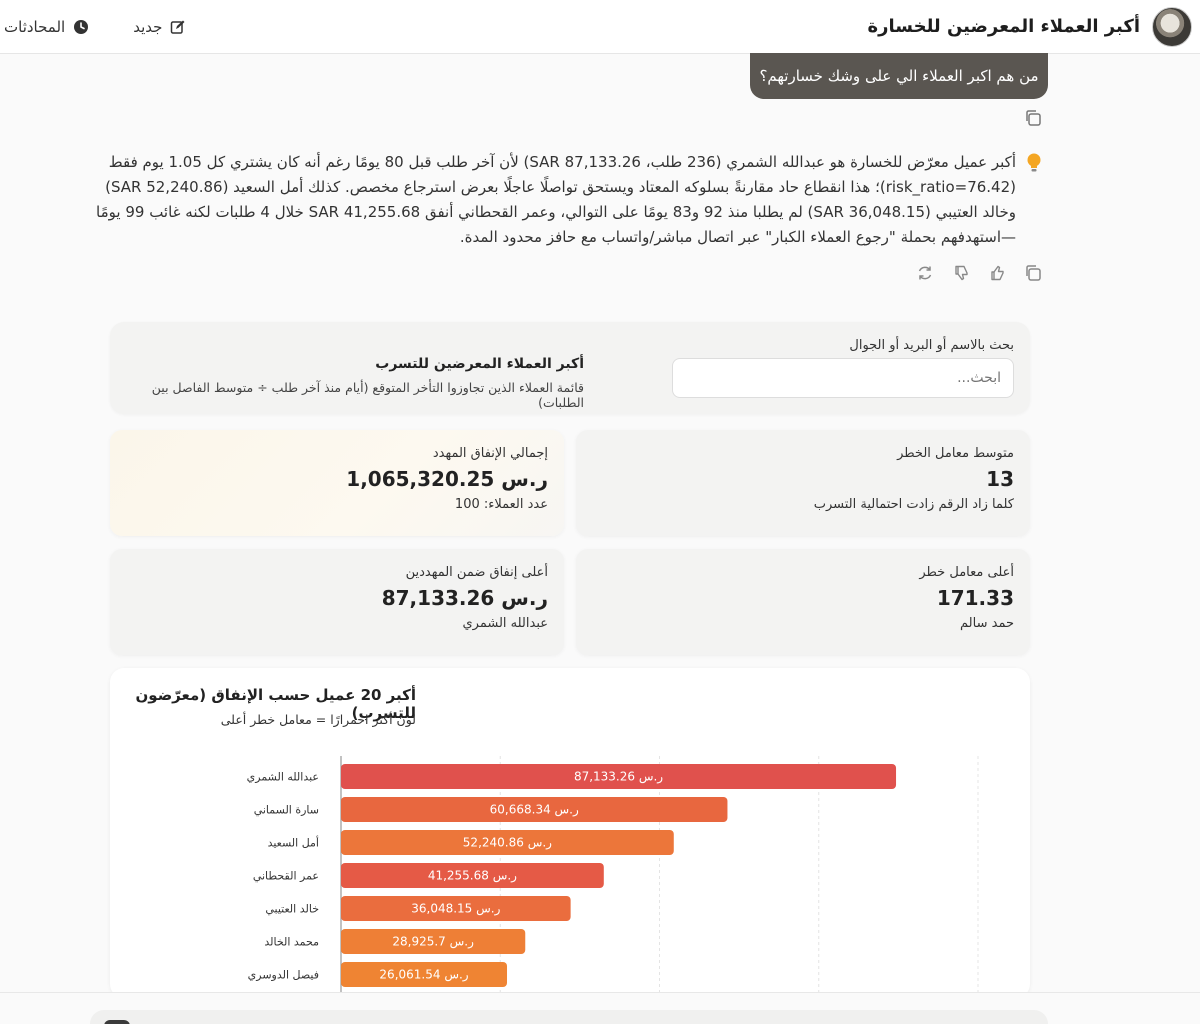  Describe the element at coordinates (1034, 162) in the screenshot. I see `lightbulb-icon` at that location.